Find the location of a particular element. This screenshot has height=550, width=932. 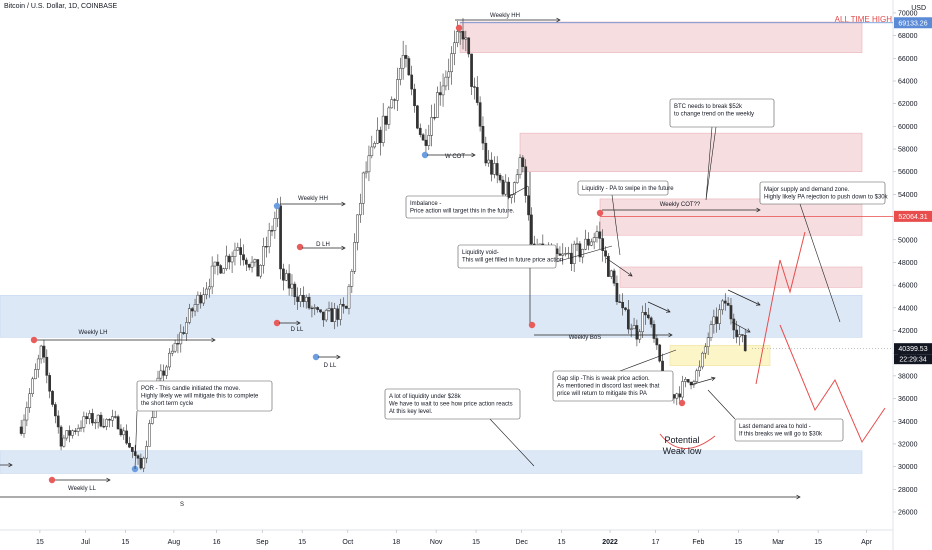

d-ll-2-label: D LL is located at coordinates (330, 366).